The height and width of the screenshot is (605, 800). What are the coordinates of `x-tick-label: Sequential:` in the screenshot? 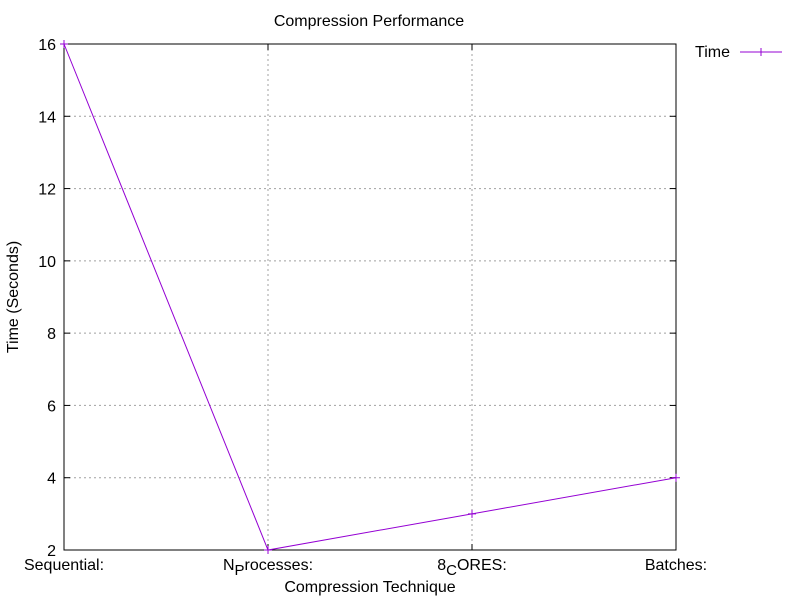 It's located at (64, 565).